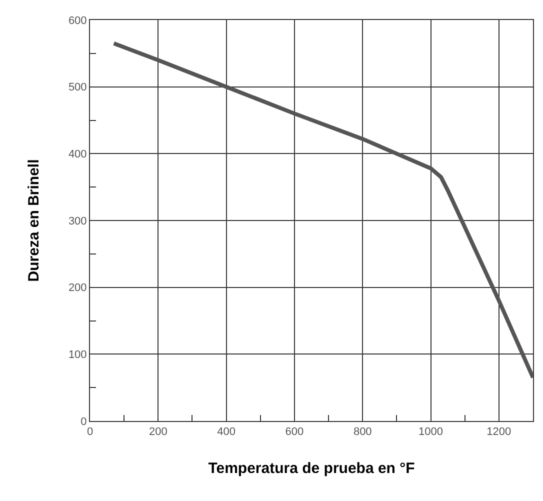  What do you see at coordinates (158, 432) in the screenshot?
I see `x-tick-label: 200` at bounding box center [158, 432].